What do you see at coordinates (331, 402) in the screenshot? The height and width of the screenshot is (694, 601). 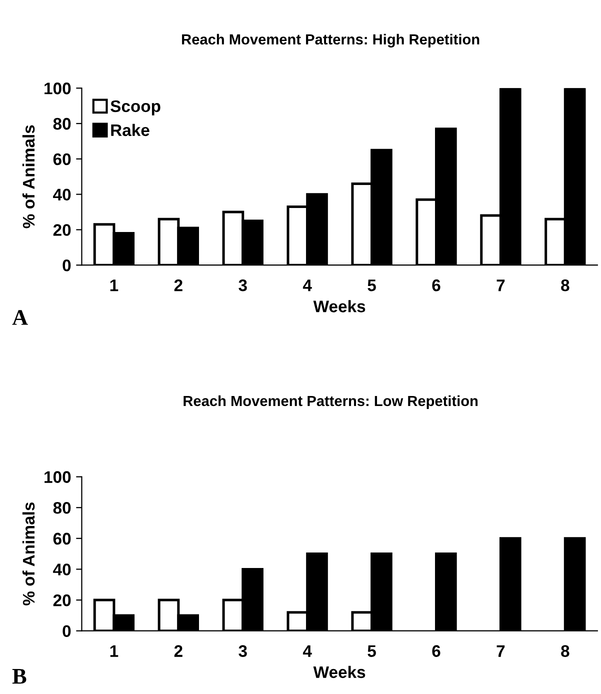 I see `chart-title: Reach Movement Patterns: Low Repetition` at bounding box center [331, 402].